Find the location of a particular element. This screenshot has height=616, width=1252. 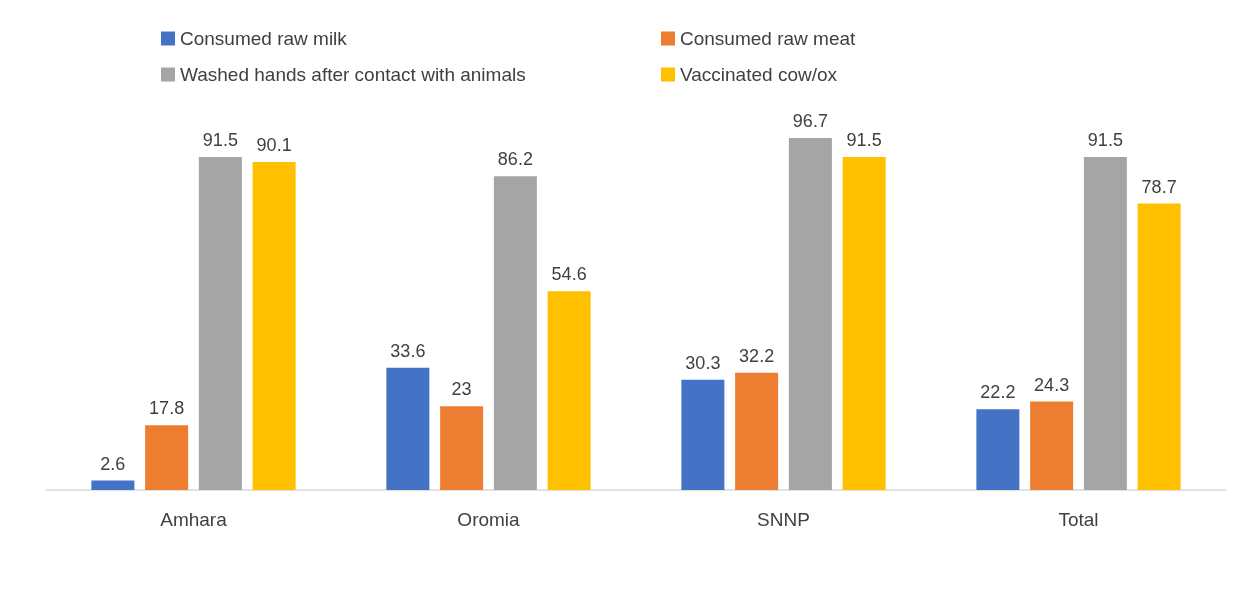

data-label: 23 is located at coordinates (461, 389).